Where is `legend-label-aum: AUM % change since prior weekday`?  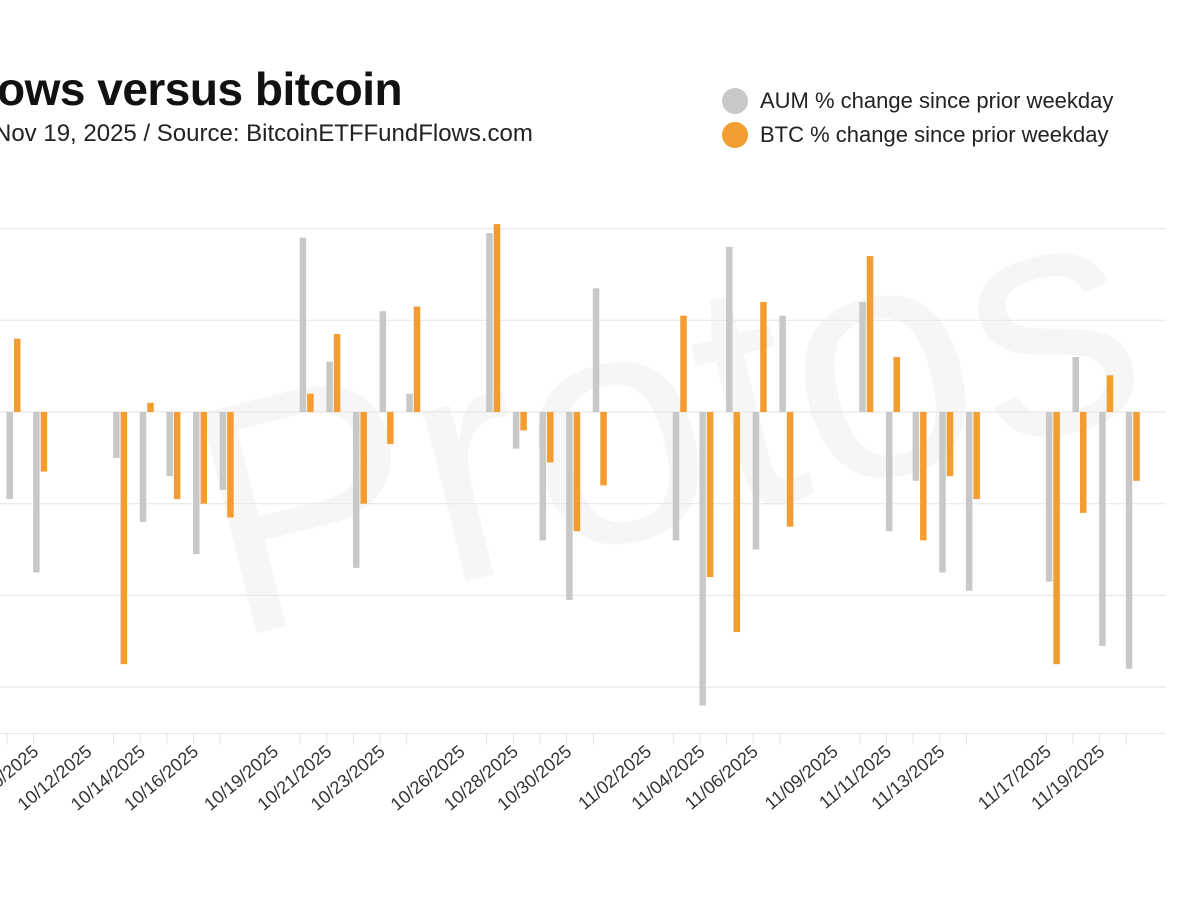
legend-label-aum: AUM % change since prior weekday is located at coordinates (937, 100).